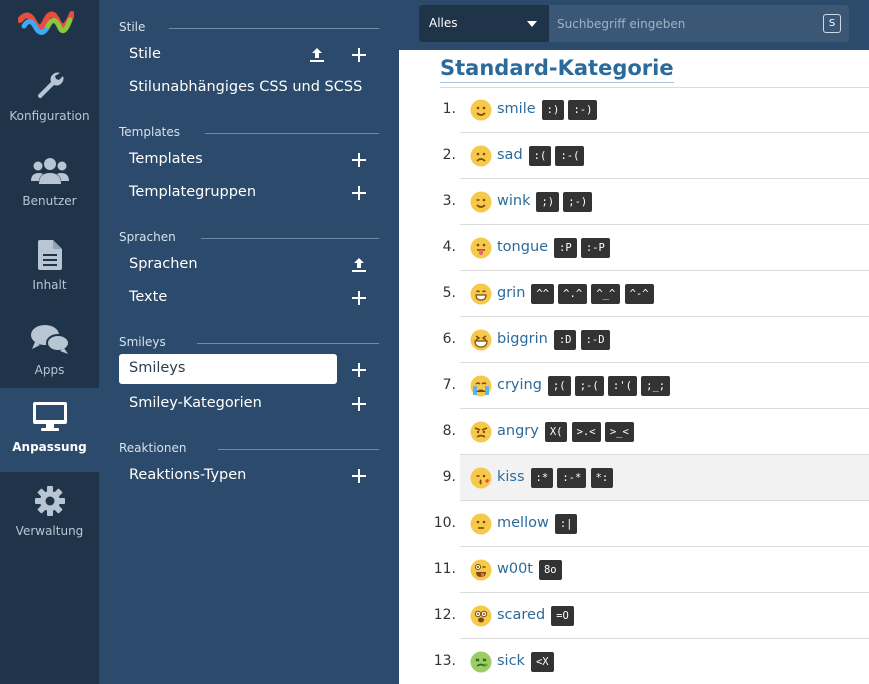 The image size is (869, 684). Describe the element at coordinates (595, 248) in the screenshot. I see `smiley-code: :-P` at that location.